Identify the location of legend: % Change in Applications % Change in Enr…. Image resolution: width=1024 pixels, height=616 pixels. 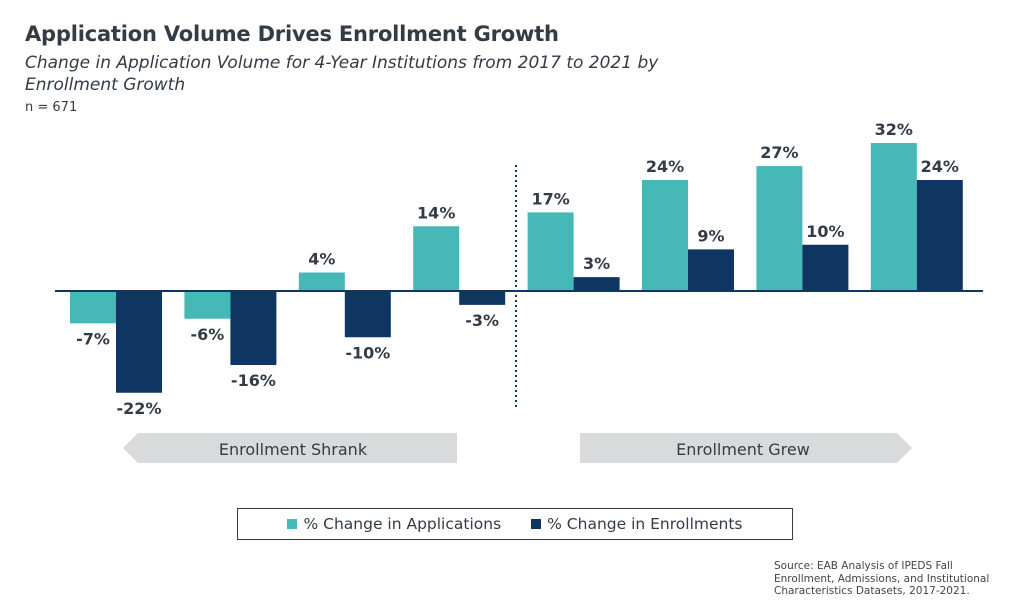
(515, 524).